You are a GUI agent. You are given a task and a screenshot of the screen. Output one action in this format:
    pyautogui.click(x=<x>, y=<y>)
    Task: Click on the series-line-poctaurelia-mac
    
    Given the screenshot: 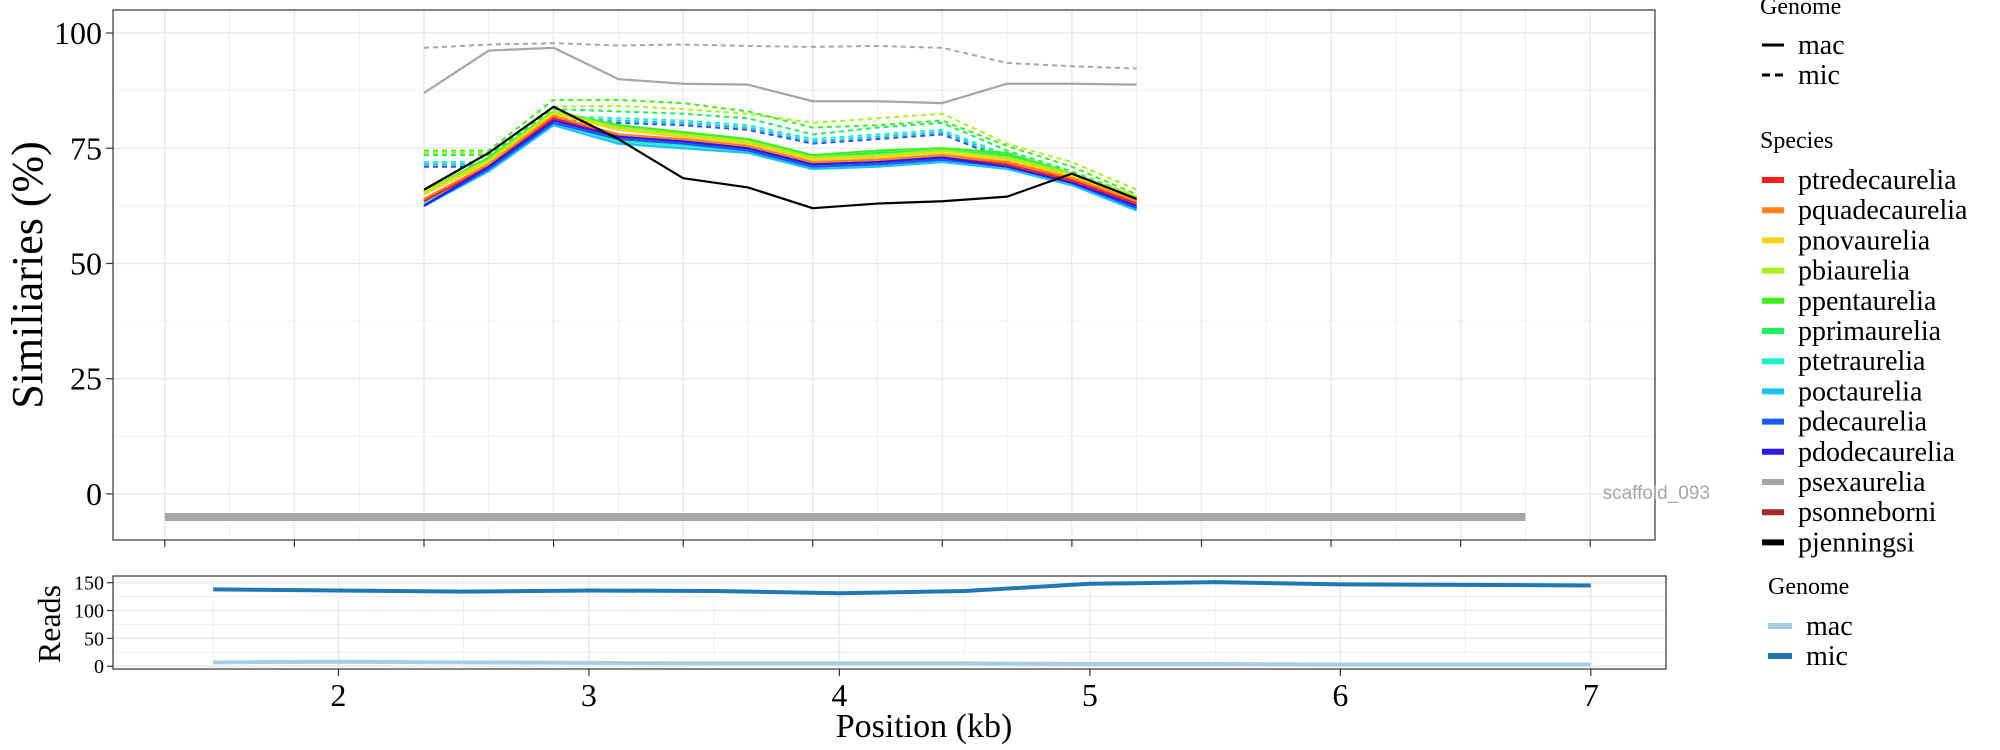 What is the action you would take?
    pyautogui.click(x=780, y=168)
    